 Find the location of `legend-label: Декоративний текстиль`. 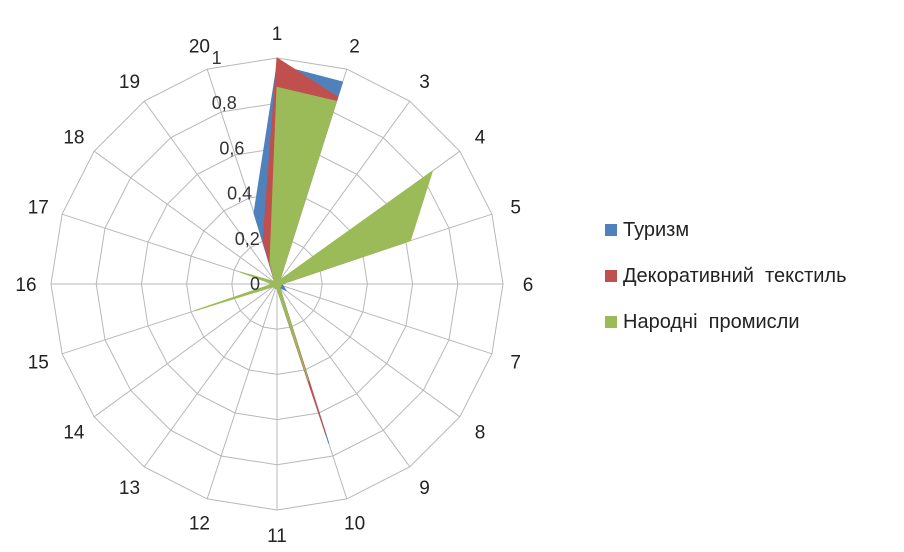

legend-label: Декоративний текстиль is located at coordinates (735, 275).